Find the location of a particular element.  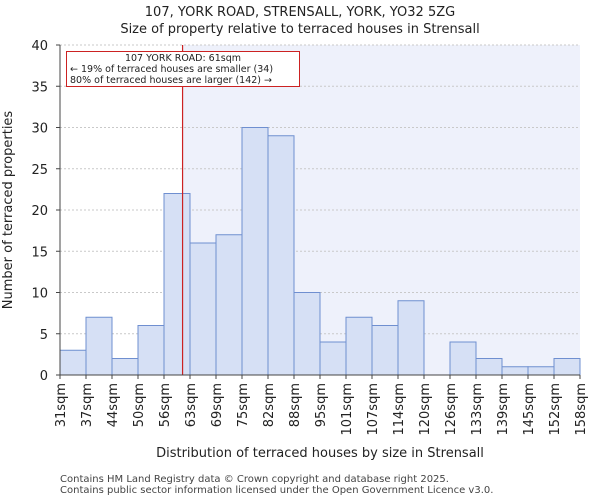

x-tick-label: 101sqm is located at coordinates (347, 409).